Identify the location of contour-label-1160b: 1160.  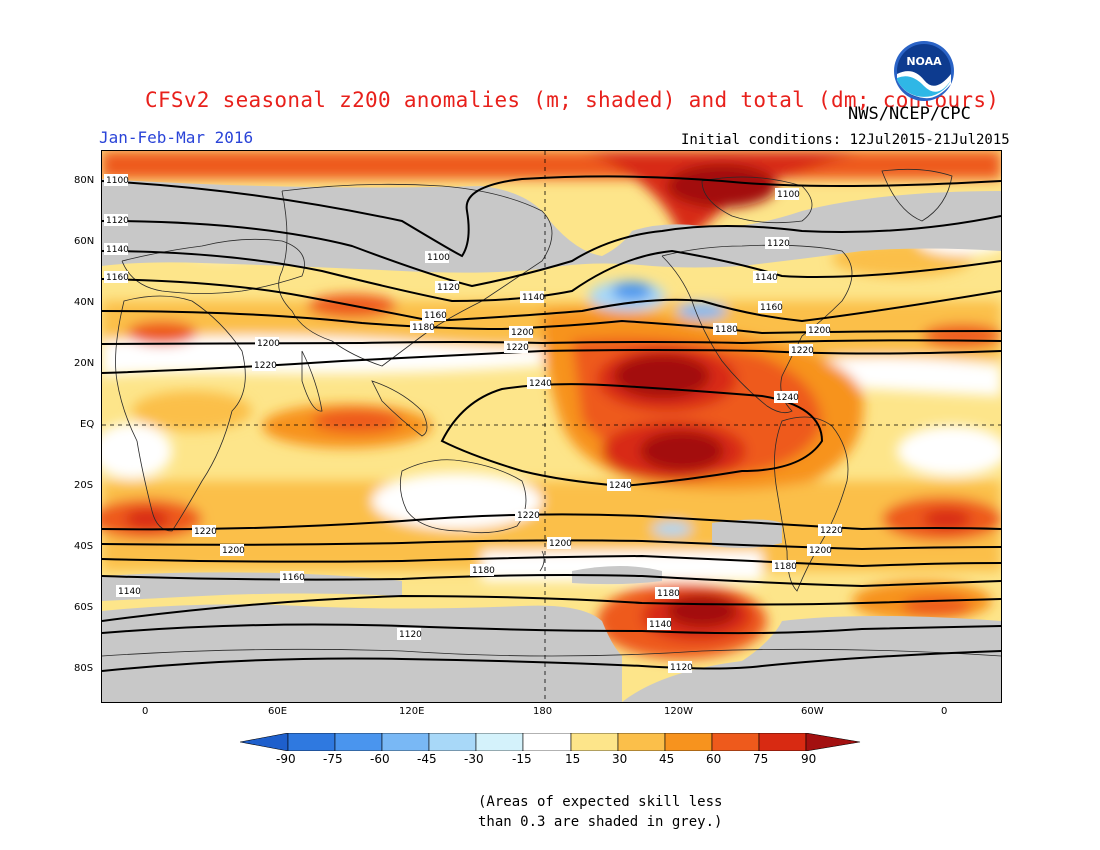
(434, 315).